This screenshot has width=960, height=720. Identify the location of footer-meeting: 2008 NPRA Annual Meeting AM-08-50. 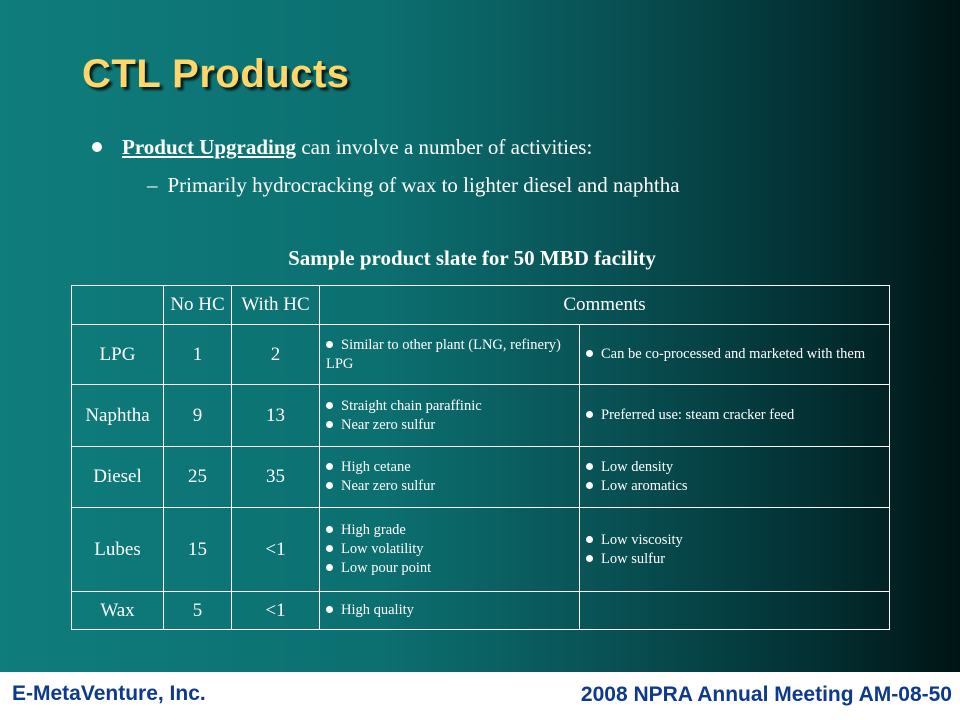
(766, 694).